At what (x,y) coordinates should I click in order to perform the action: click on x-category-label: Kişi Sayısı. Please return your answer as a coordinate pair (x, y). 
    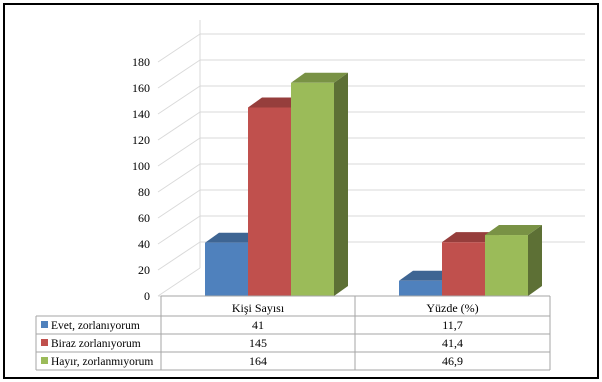
    Looking at the image, I should click on (258, 308).